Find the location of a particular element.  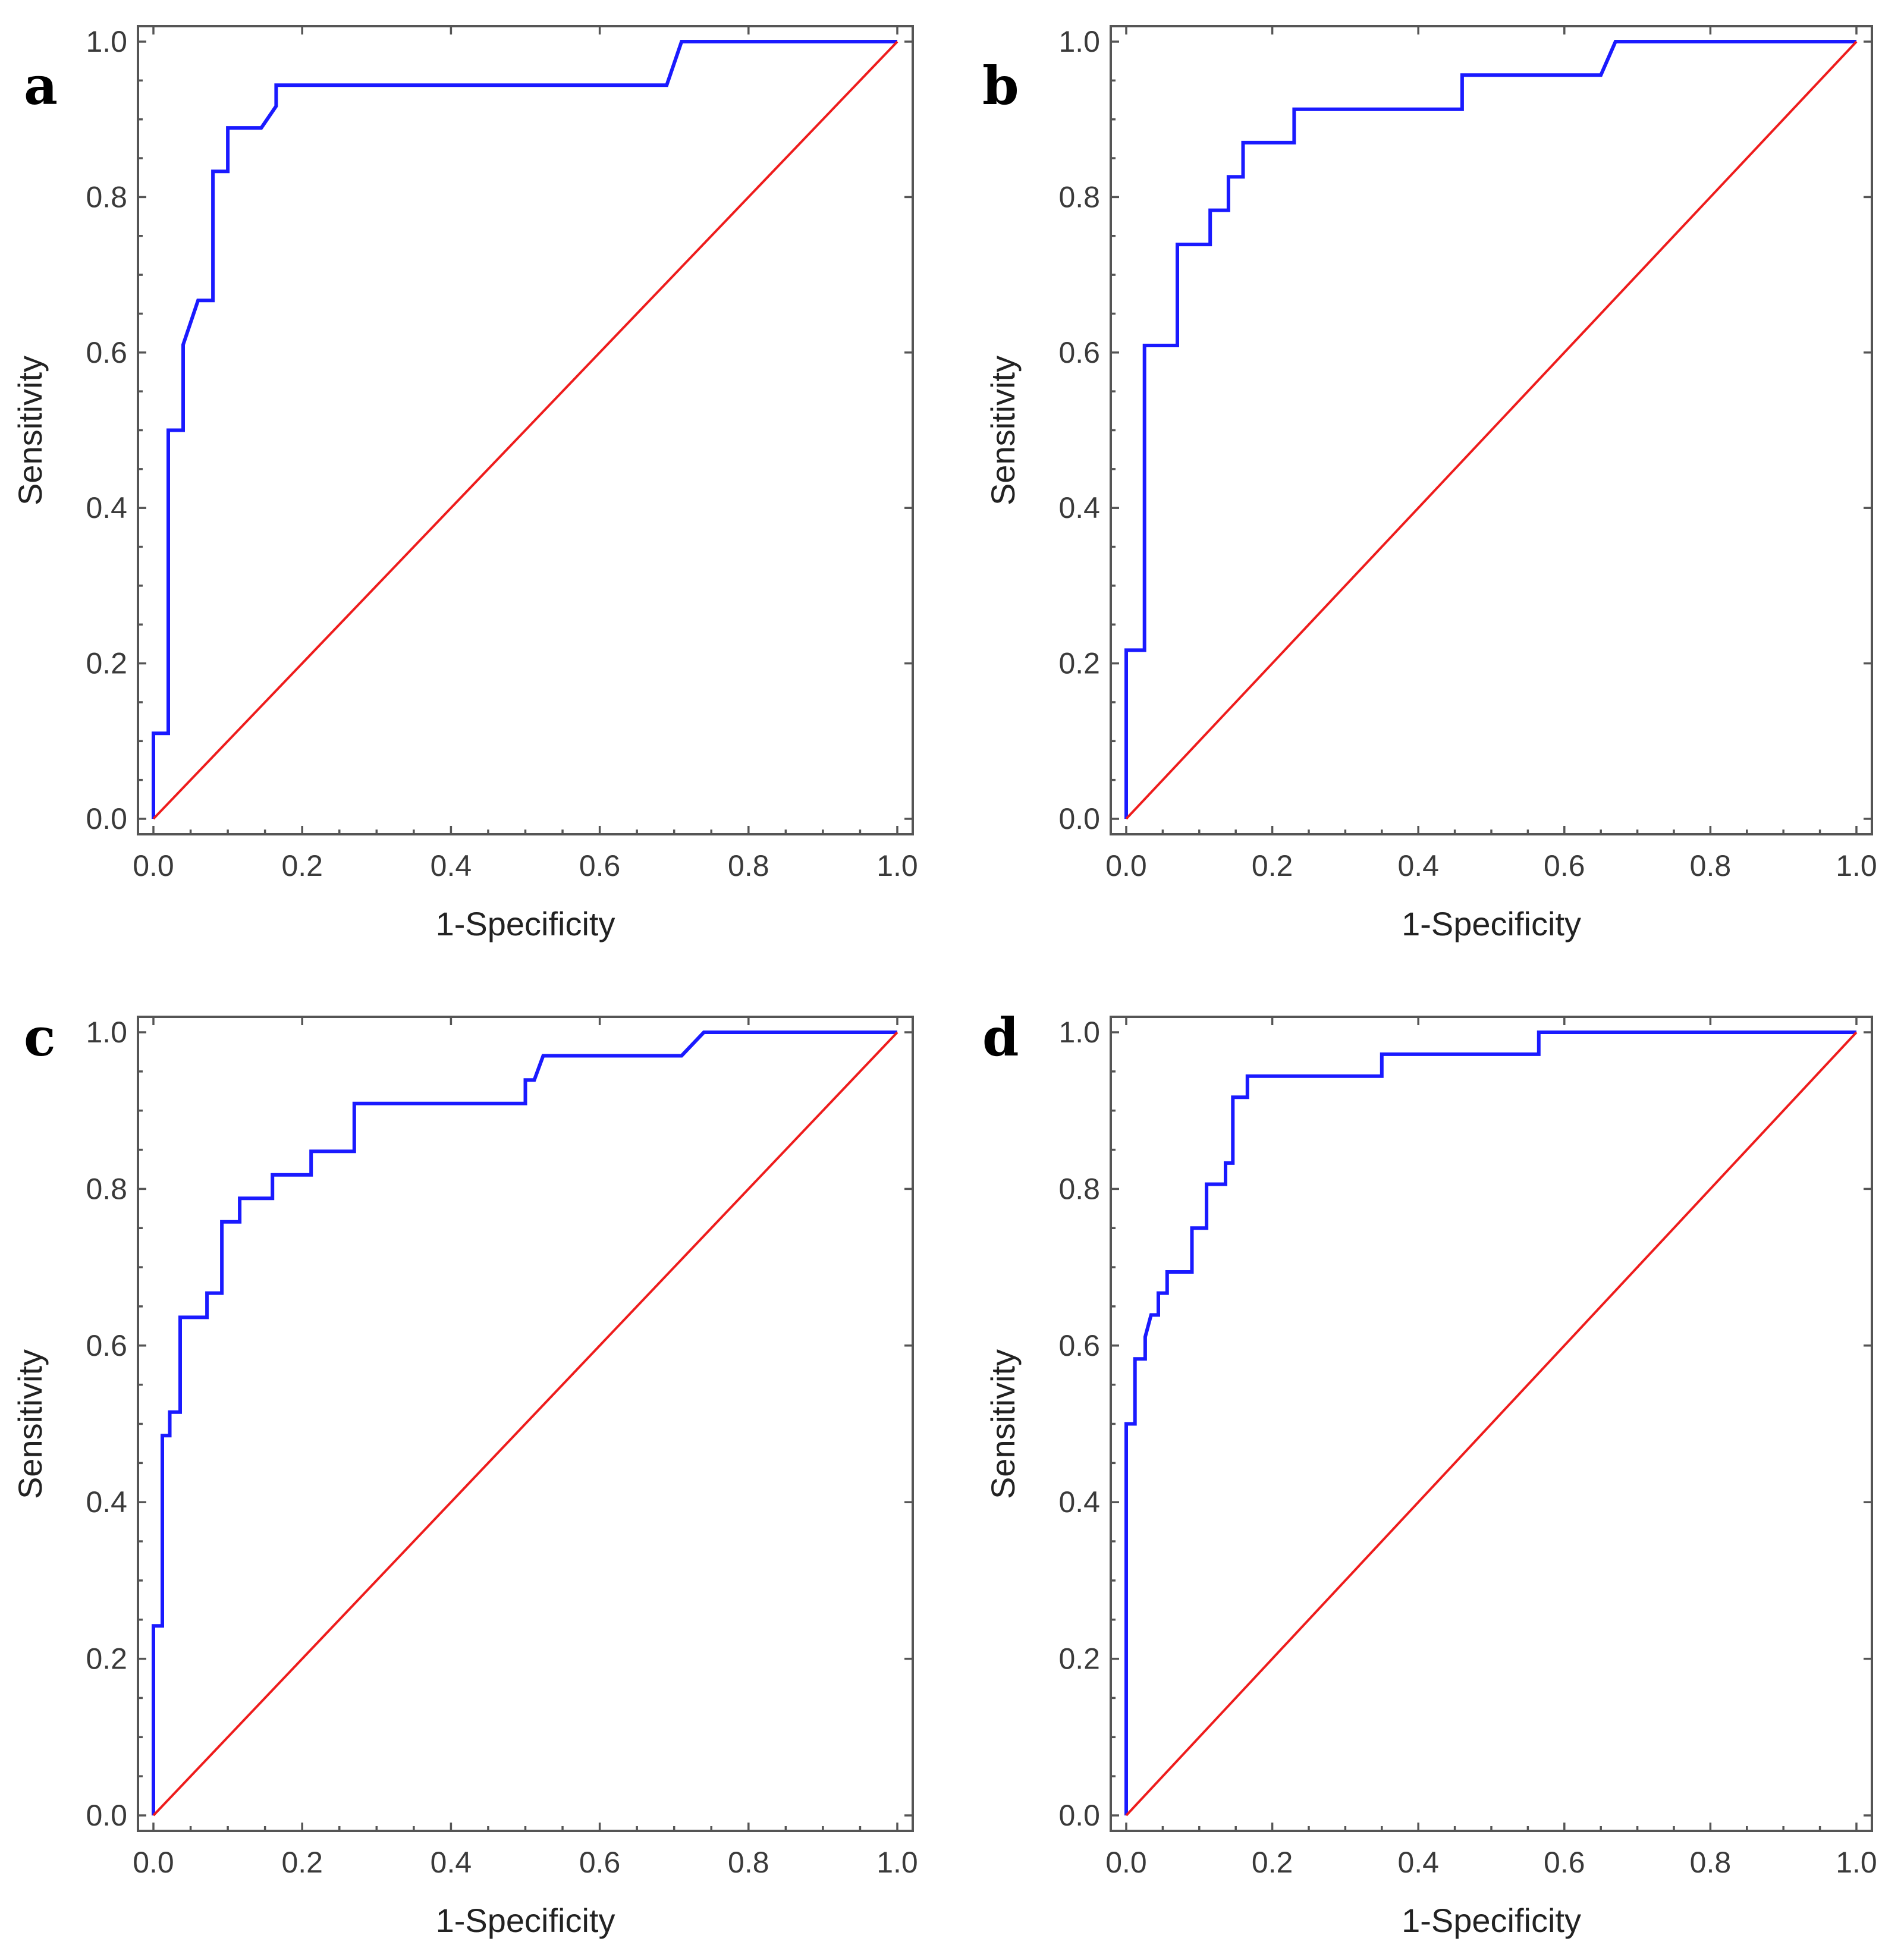

panel-letter: b is located at coordinates (1000, 86).